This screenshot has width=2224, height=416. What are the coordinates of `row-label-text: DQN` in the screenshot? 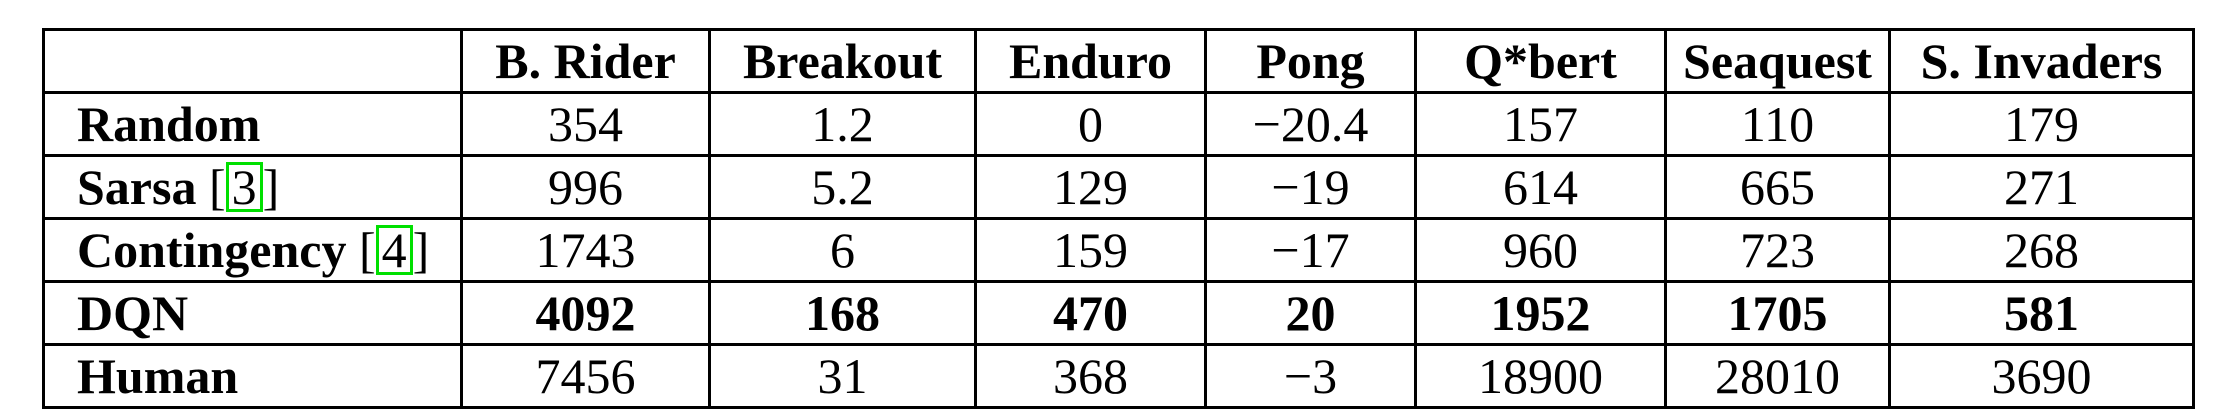 It's located at (133, 313).